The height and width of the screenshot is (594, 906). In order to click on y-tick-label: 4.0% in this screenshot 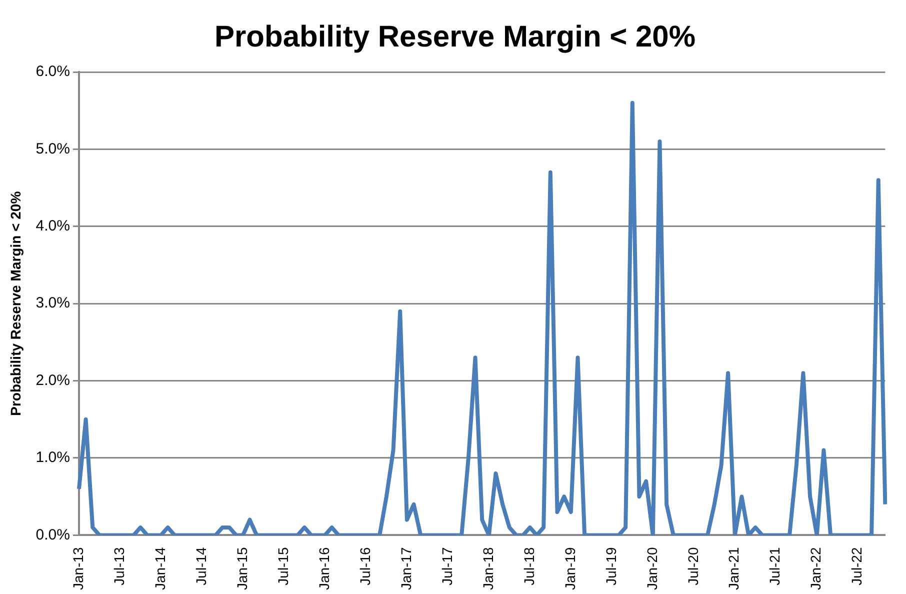, I will do `click(53, 226)`.